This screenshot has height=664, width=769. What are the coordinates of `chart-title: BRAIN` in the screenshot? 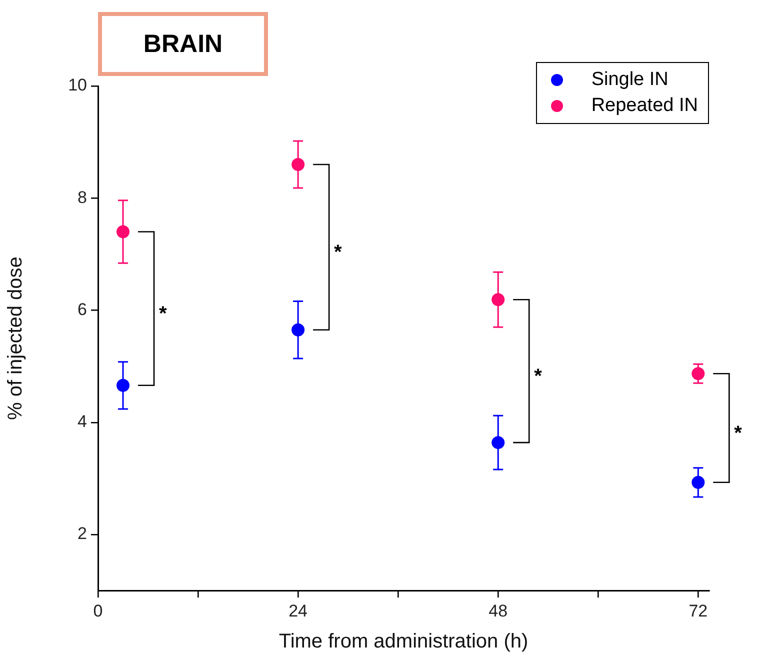 It's located at (183, 44).